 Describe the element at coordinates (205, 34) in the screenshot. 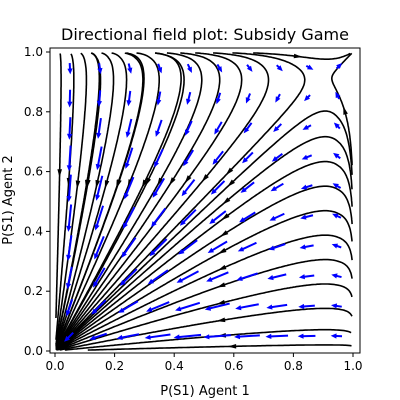

I see `chart-title: Directional field plot: Subsidy Game` at that location.